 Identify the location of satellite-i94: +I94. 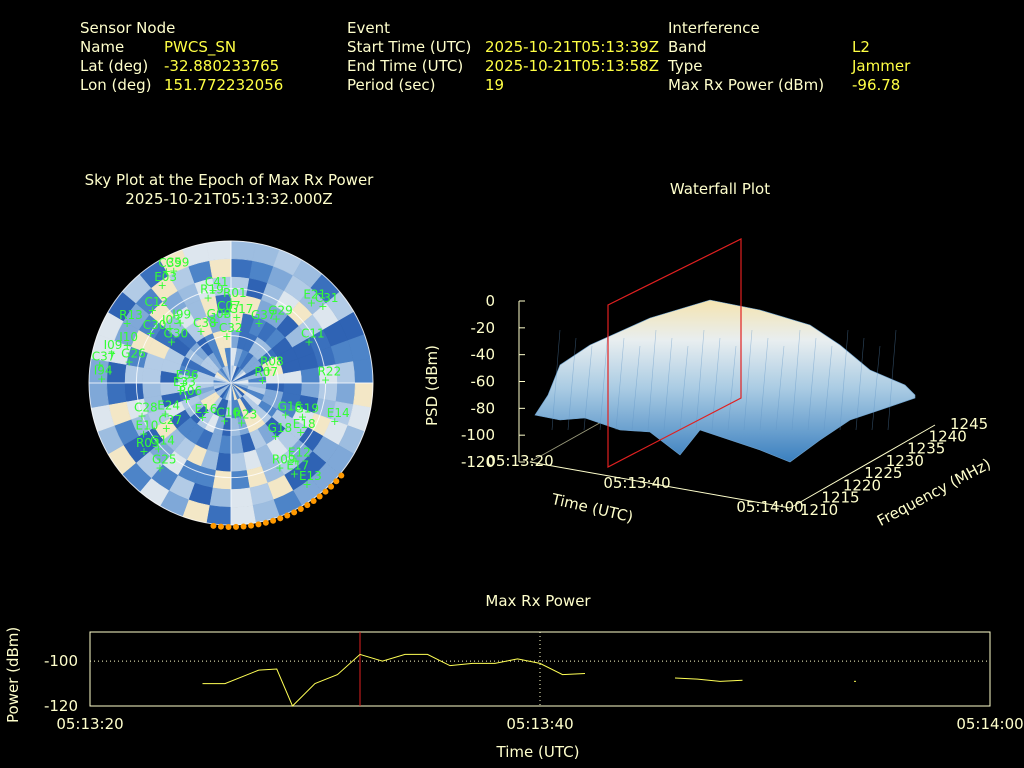
(103, 374).